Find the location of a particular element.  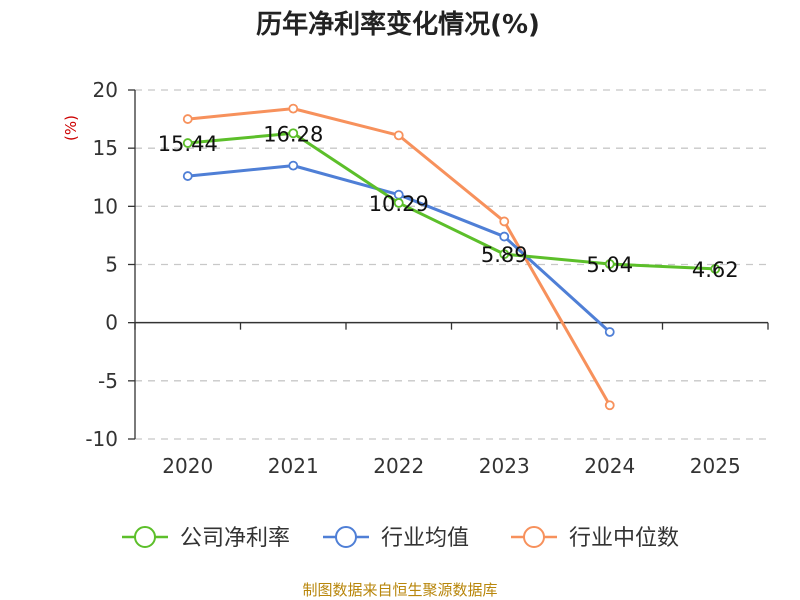

y-tick-label: 20 is located at coordinates (105, 90).